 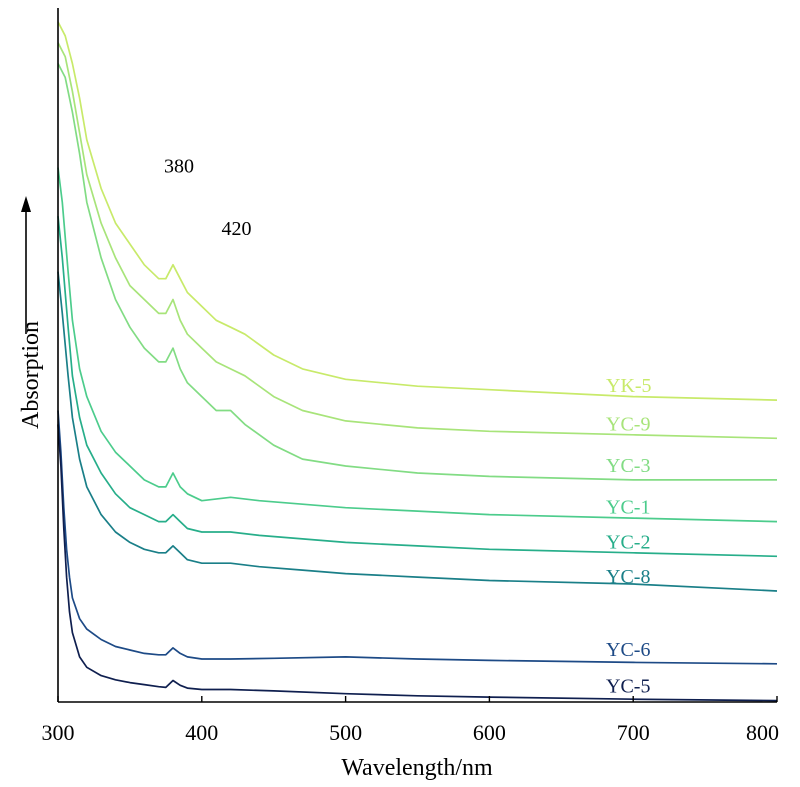 What do you see at coordinates (633, 732) in the screenshot?
I see `x-tick-label-700: 700` at bounding box center [633, 732].